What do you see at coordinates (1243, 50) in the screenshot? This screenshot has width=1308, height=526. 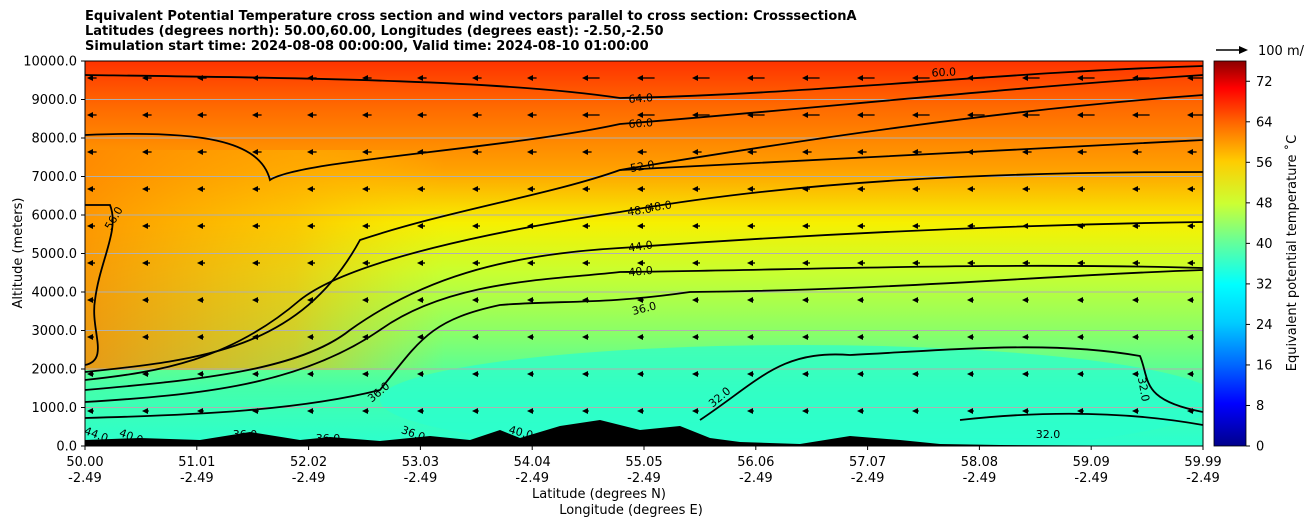 I see `quiver-key-arrowhead` at bounding box center [1243, 50].